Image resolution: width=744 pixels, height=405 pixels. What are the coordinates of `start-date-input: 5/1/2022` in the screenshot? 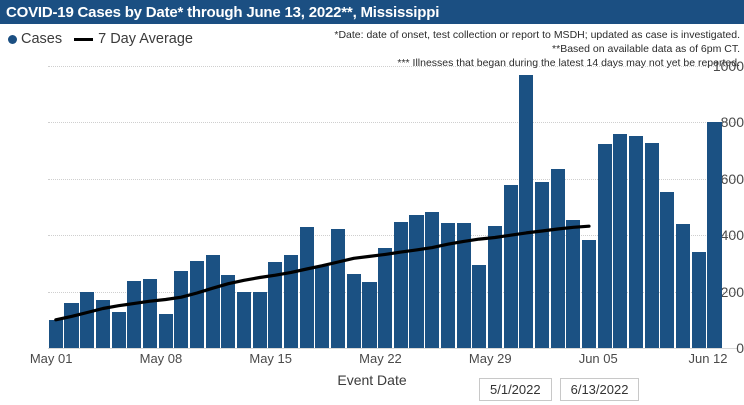 It's located at (515, 389).